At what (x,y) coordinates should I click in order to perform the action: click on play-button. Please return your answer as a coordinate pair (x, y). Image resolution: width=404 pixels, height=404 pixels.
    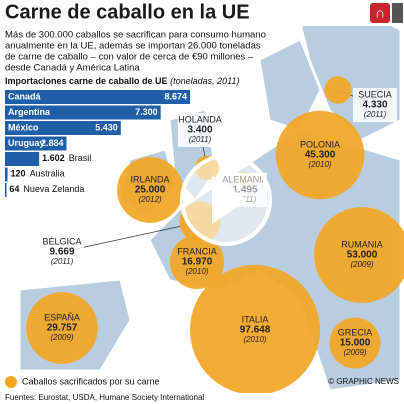
    Looking at the image, I should click on (226, 200).